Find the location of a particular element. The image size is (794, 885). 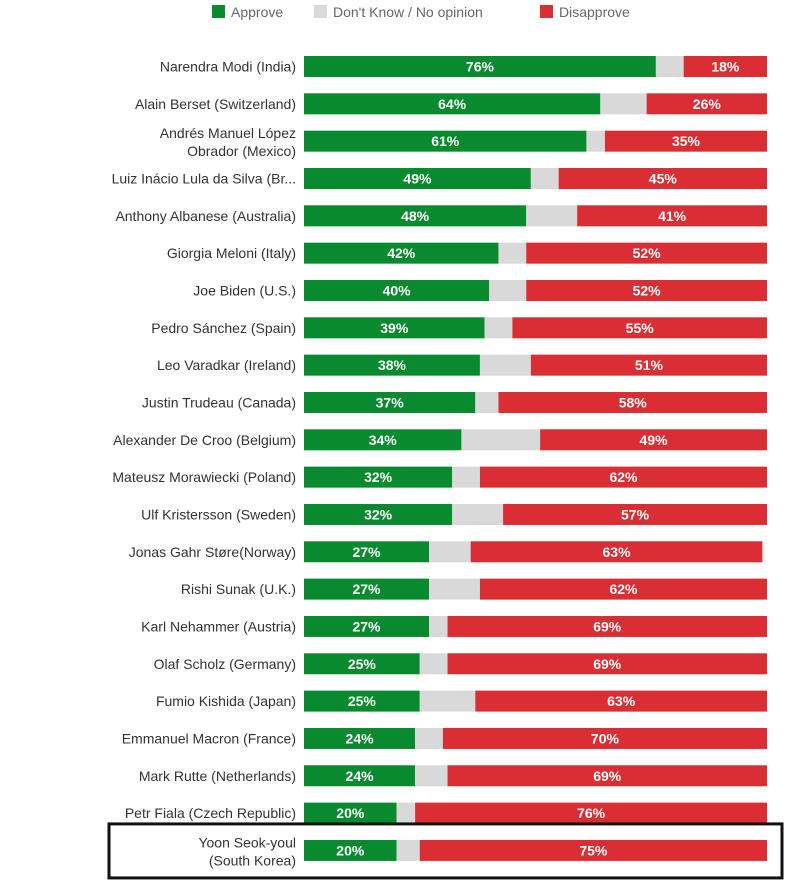

bar-row: Karl Nehammer (Austria) 27% 69% is located at coordinates (454, 626).